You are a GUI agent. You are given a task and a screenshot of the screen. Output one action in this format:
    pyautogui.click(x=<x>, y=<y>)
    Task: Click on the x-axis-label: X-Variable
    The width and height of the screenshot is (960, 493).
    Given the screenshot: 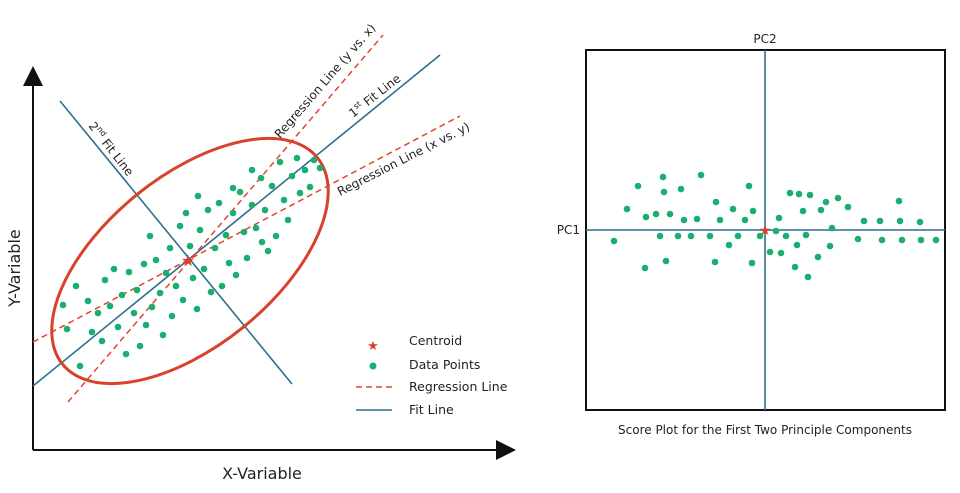 What is the action you would take?
    pyautogui.click(x=262, y=473)
    